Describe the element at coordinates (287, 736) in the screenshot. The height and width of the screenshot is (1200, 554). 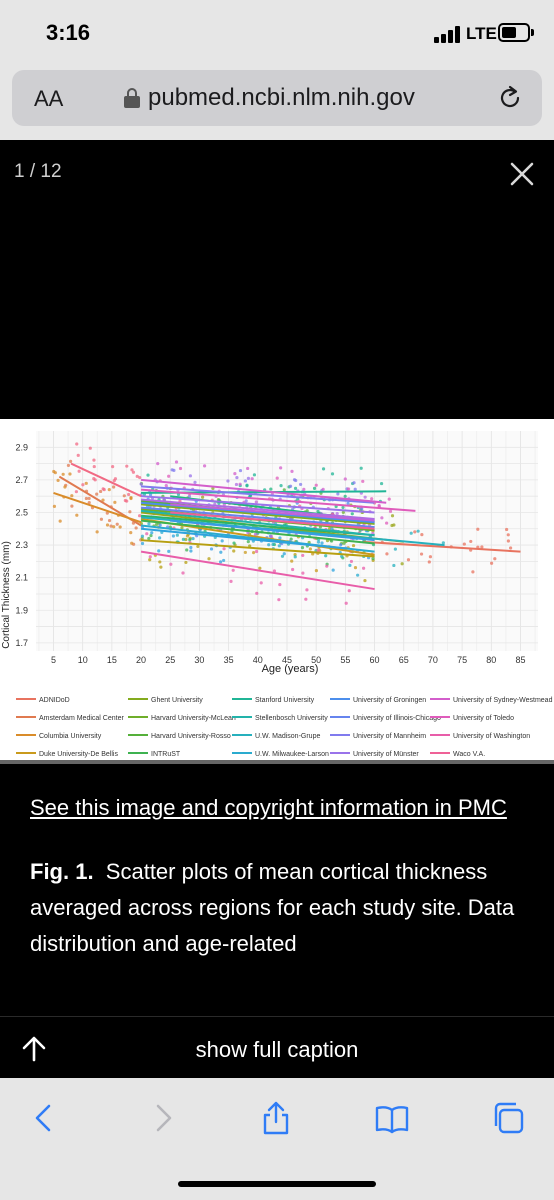
I see `legend-label: U.W. Madison-Grupe` at that location.